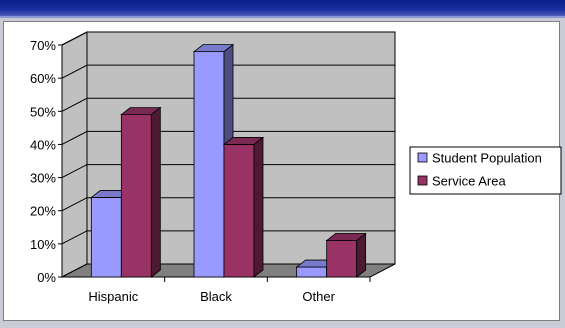 The width and height of the screenshot is (565, 328). I want to click on x-tick-label: Hispanic, so click(113, 296).